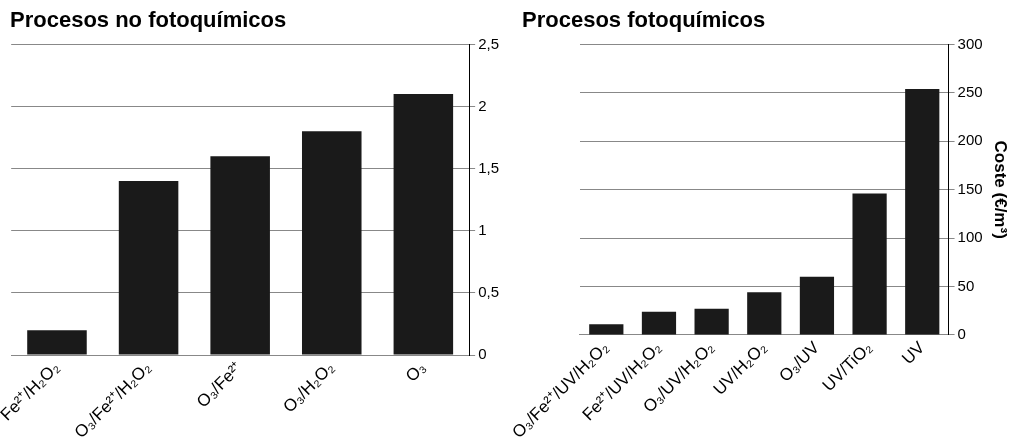 This screenshot has height=446, width=1024. Describe the element at coordinates (489, 43) in the screenshot. I see `y-tick-label: 2,5` at that location.